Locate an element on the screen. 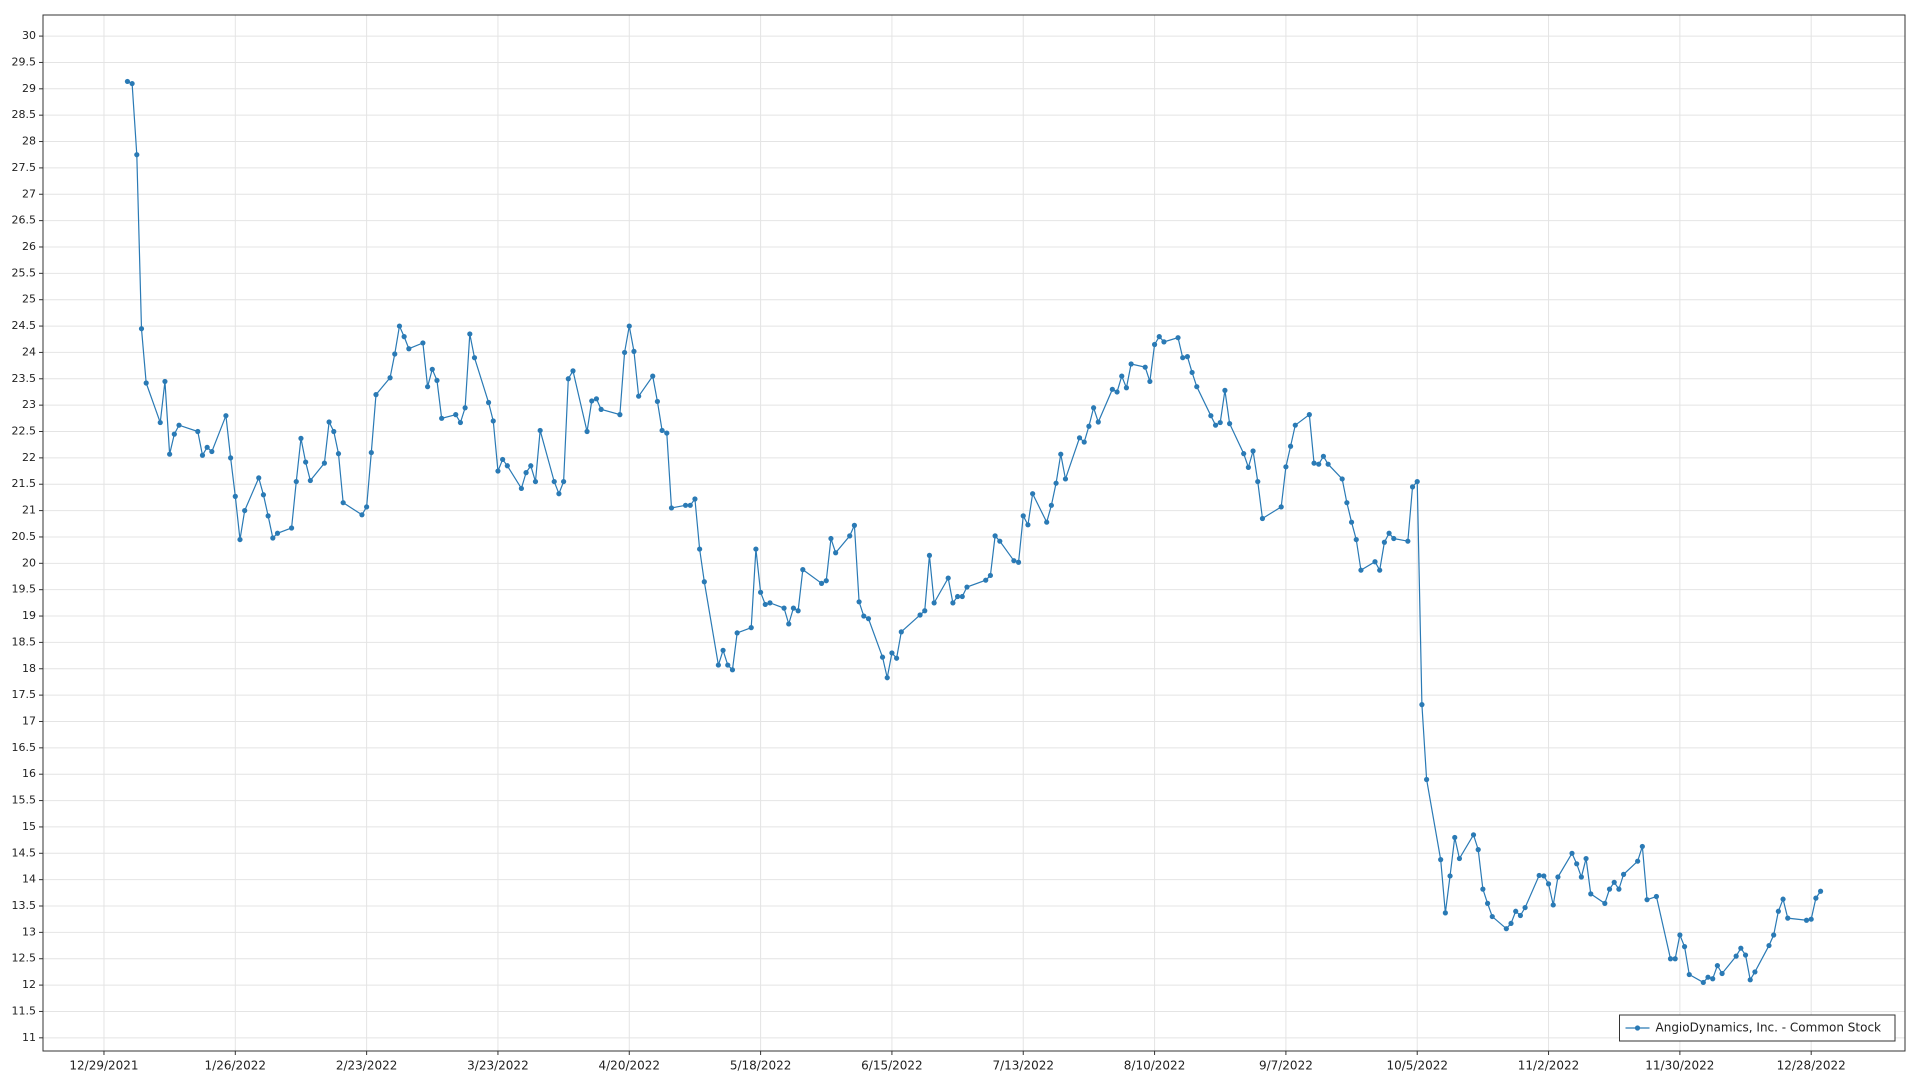  x-tick-label: 8/10/2022 is located at coordinates (1155, 1066).